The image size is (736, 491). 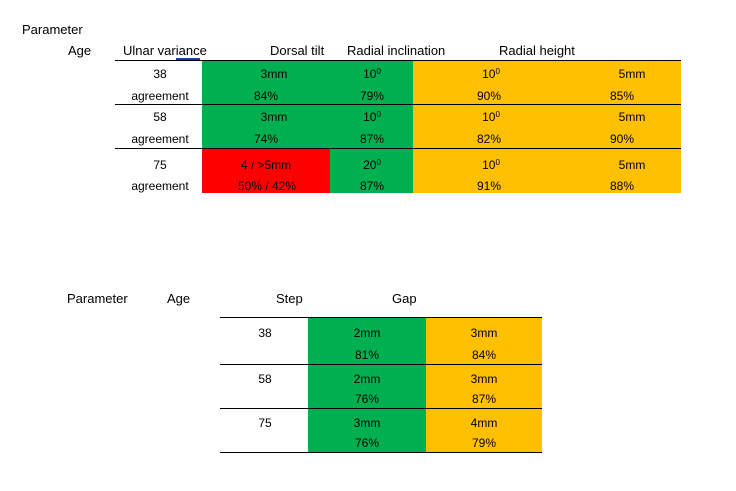 I want to click on header-radial-height: Radial height, so click(x=537, y=50).